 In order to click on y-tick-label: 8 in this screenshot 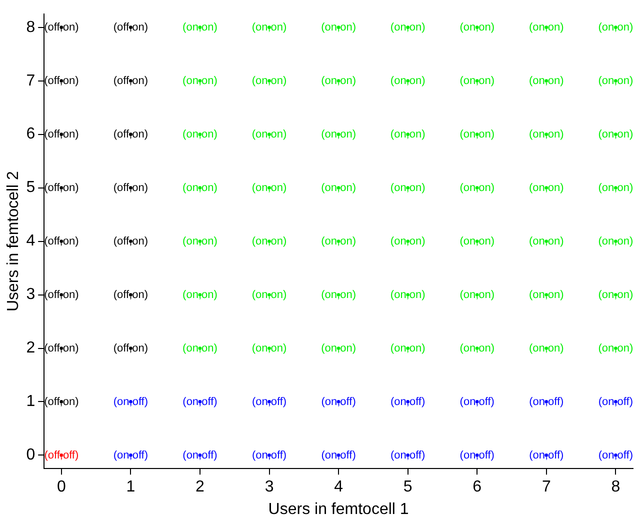, I will do `click(31, 27)`.